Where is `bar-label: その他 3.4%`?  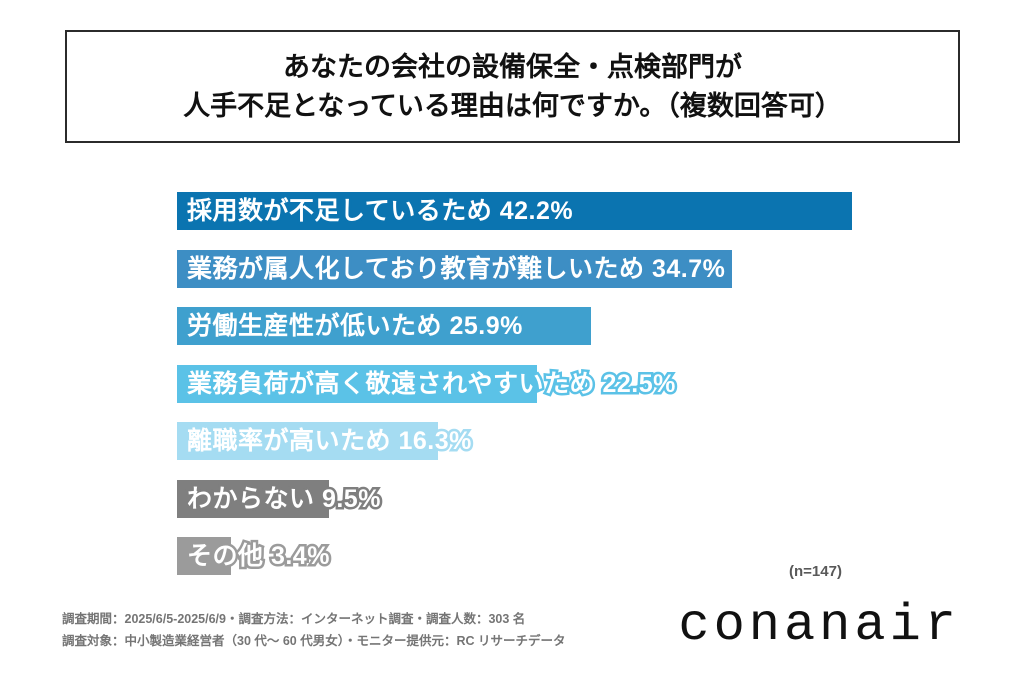 bar-label: その他 3.4% is located at coordinates (258, 556).